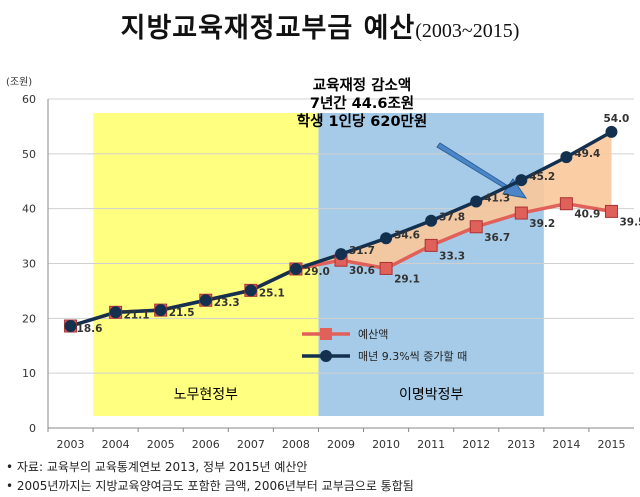 This screenshot has width=640, height=497. What do you see at coordinates (407, 235) in the screenshot?
I see `data-label-growth: 34.6` at bounding box center [407, 235].